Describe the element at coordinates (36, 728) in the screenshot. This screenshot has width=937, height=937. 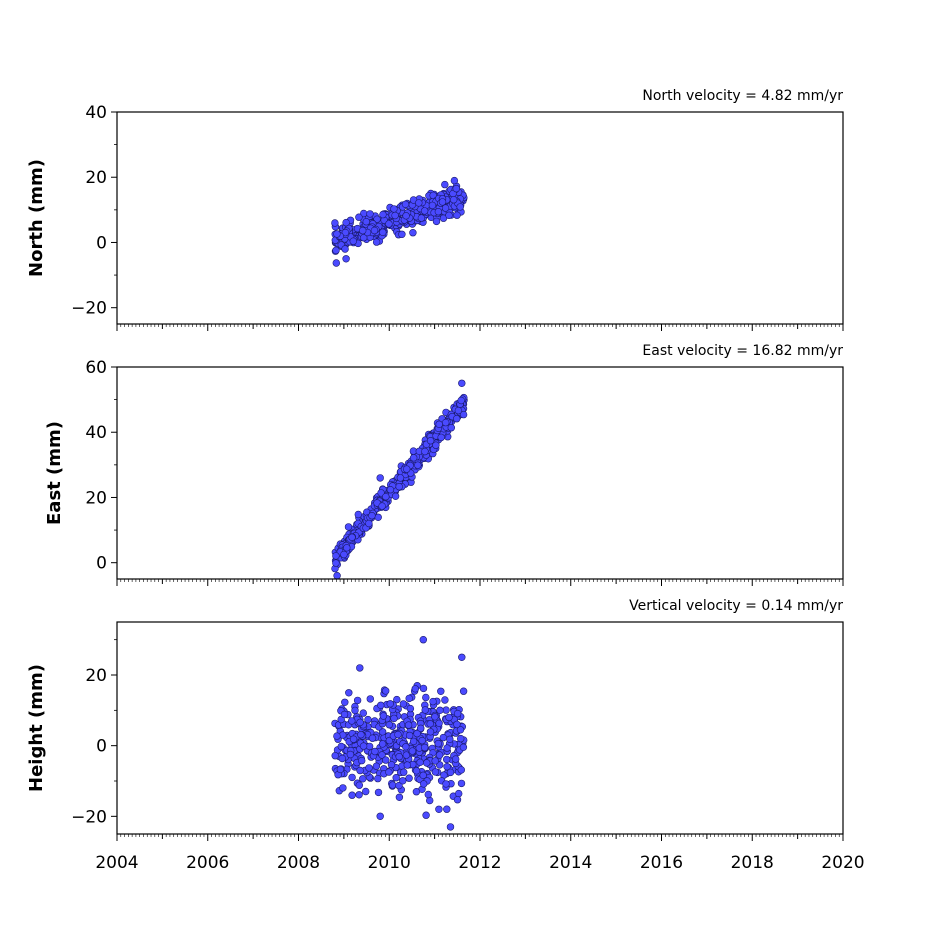
I see `height-ylabel: Height (mm)` at that location.